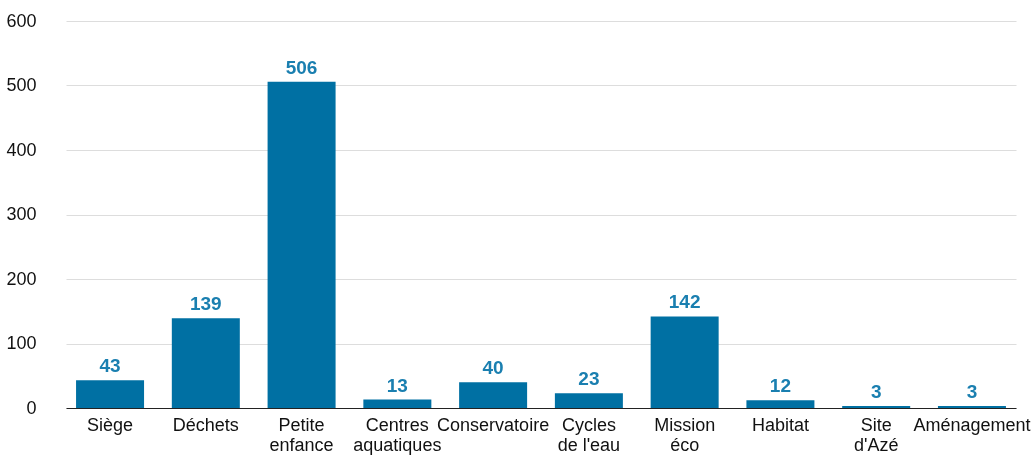 Image resolution: width=1032 pixels, height=459 pixels. Describe the element at coordinates (110, 366) in the screenshot. I see `data-label: 43` at that location.